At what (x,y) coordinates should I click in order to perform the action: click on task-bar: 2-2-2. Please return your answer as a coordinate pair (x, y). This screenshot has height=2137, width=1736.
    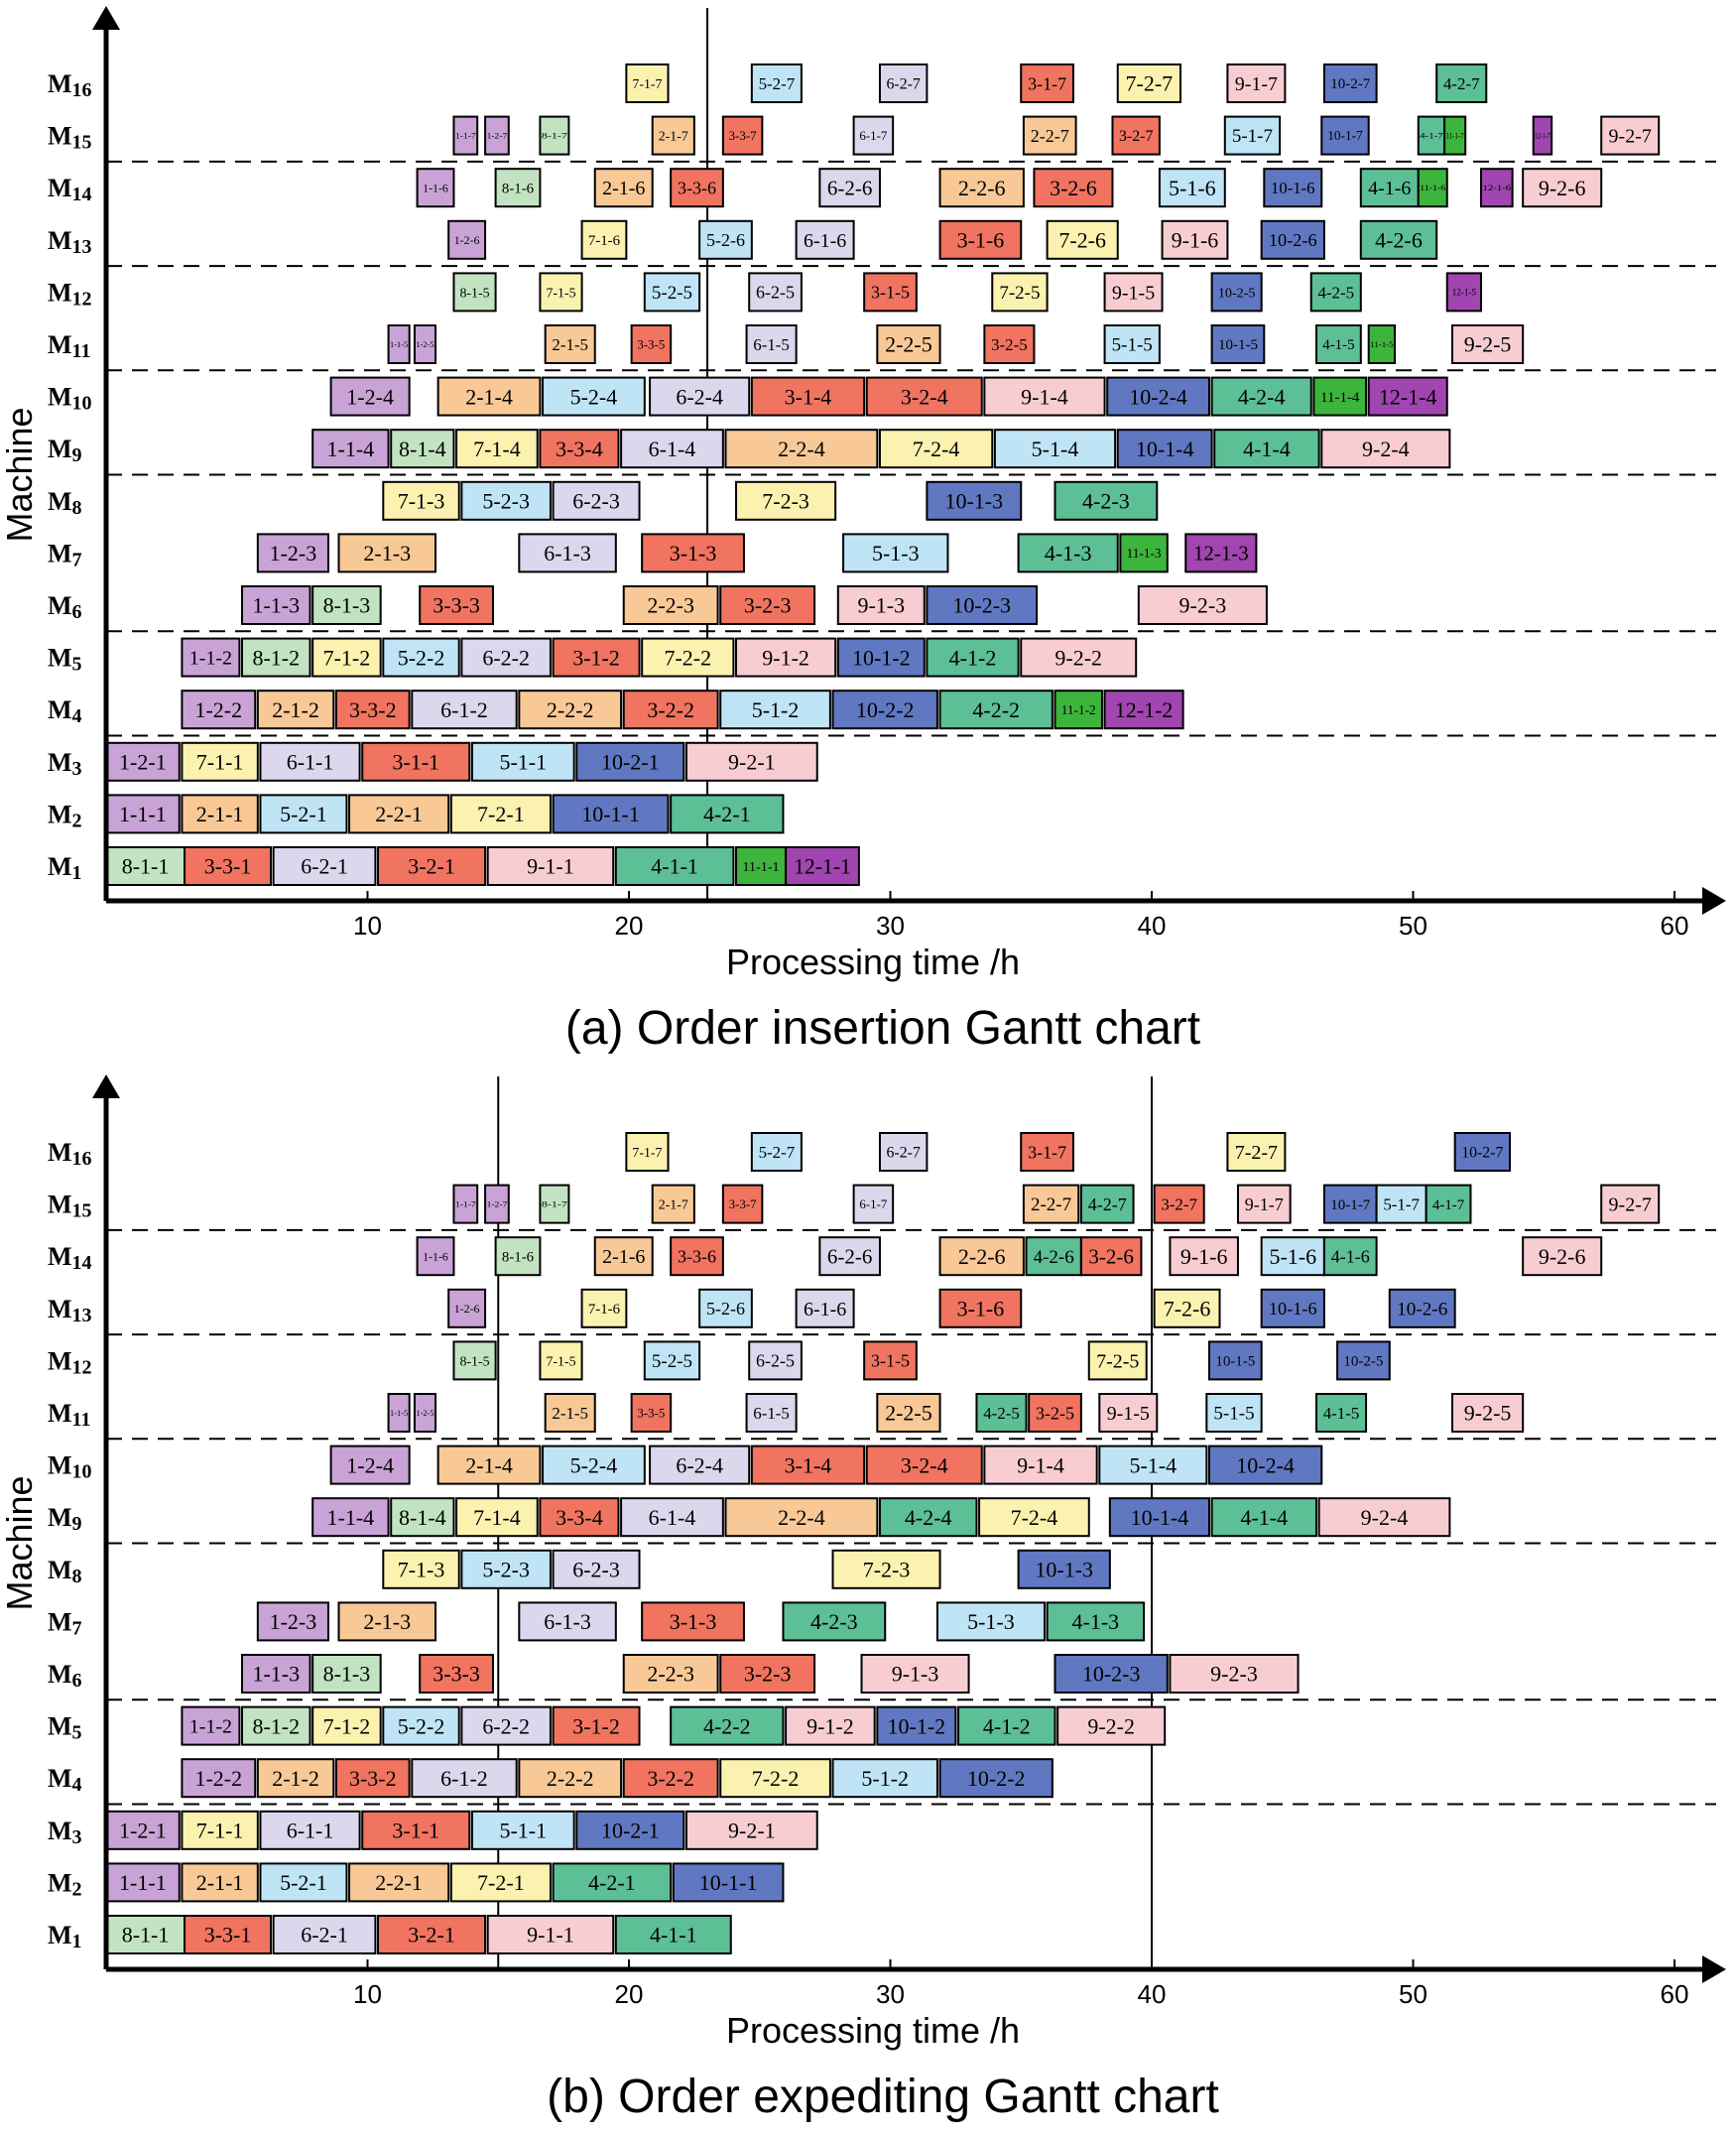
    Looking at the image, I should click on (570, 710).